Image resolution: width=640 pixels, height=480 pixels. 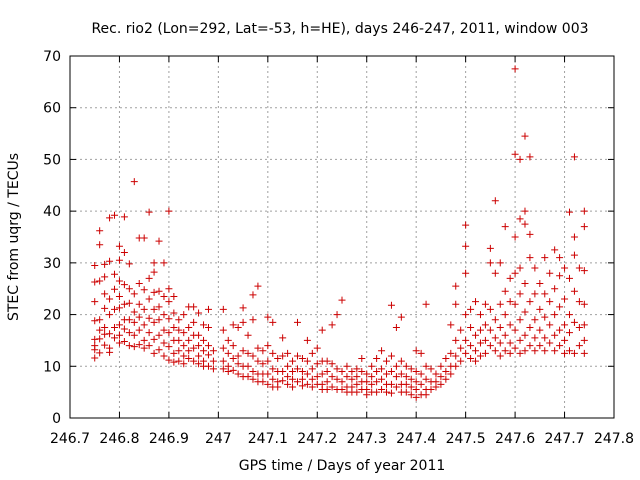 I want to click on x-tick-label: 247.1, so click(x=268, y=439).